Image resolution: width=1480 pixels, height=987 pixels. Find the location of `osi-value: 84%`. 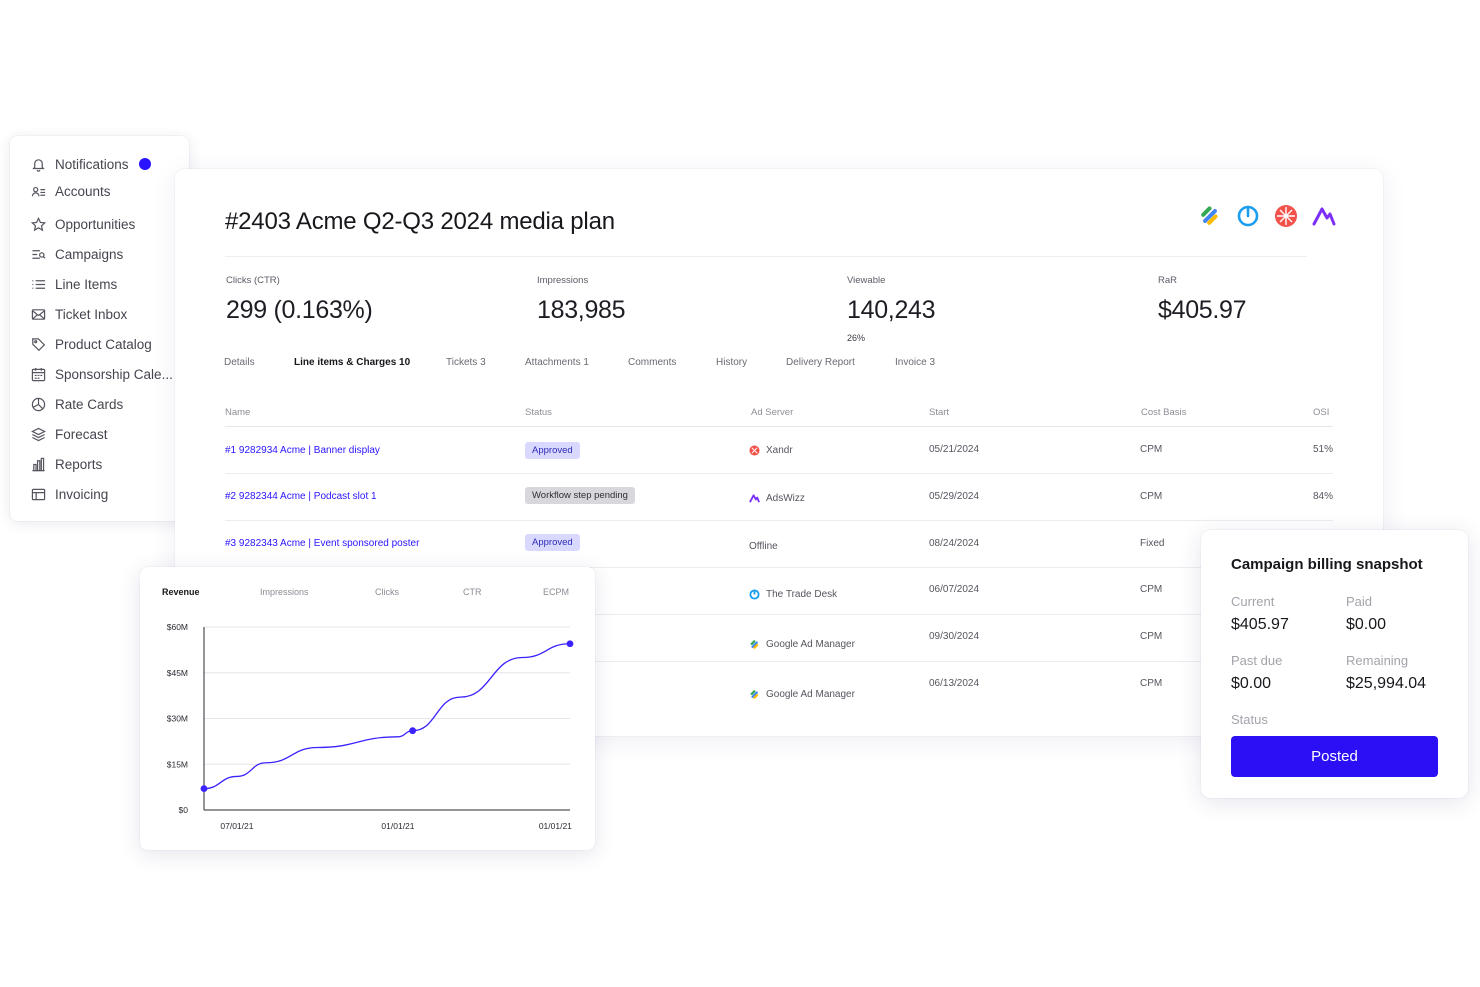

osi-value: 84% is located at coordinates (1323, 496).